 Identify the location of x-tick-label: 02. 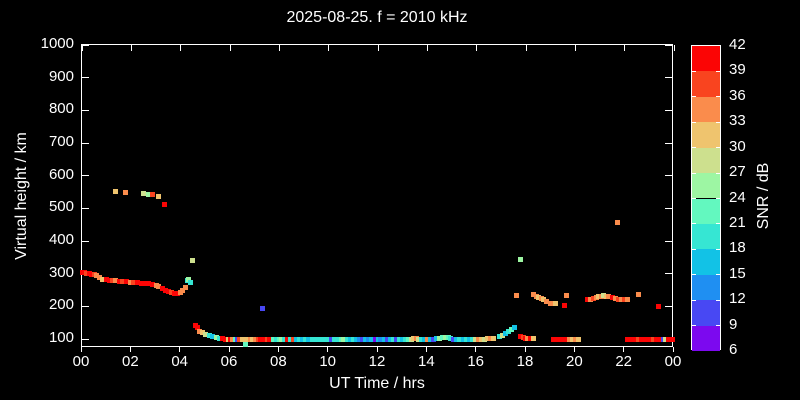
(130, 361).